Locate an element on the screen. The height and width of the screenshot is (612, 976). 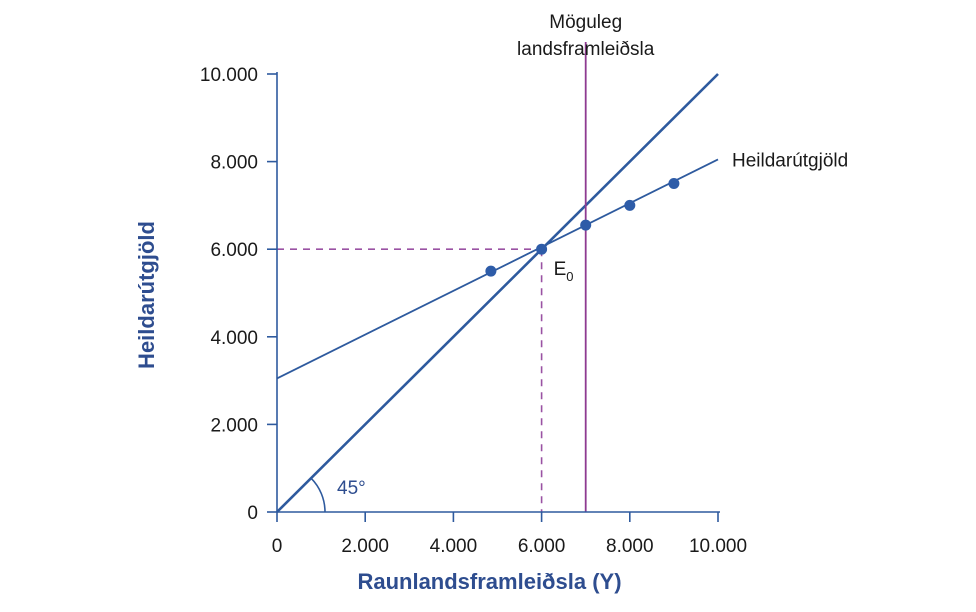
y-tick-label: 4.000 is located at coordinates (234, 338).